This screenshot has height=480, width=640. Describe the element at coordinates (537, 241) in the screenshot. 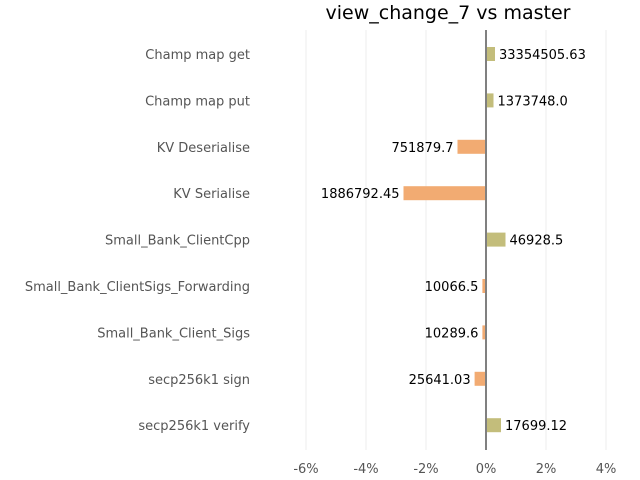

I see `data-label: 46928.5` at that location.